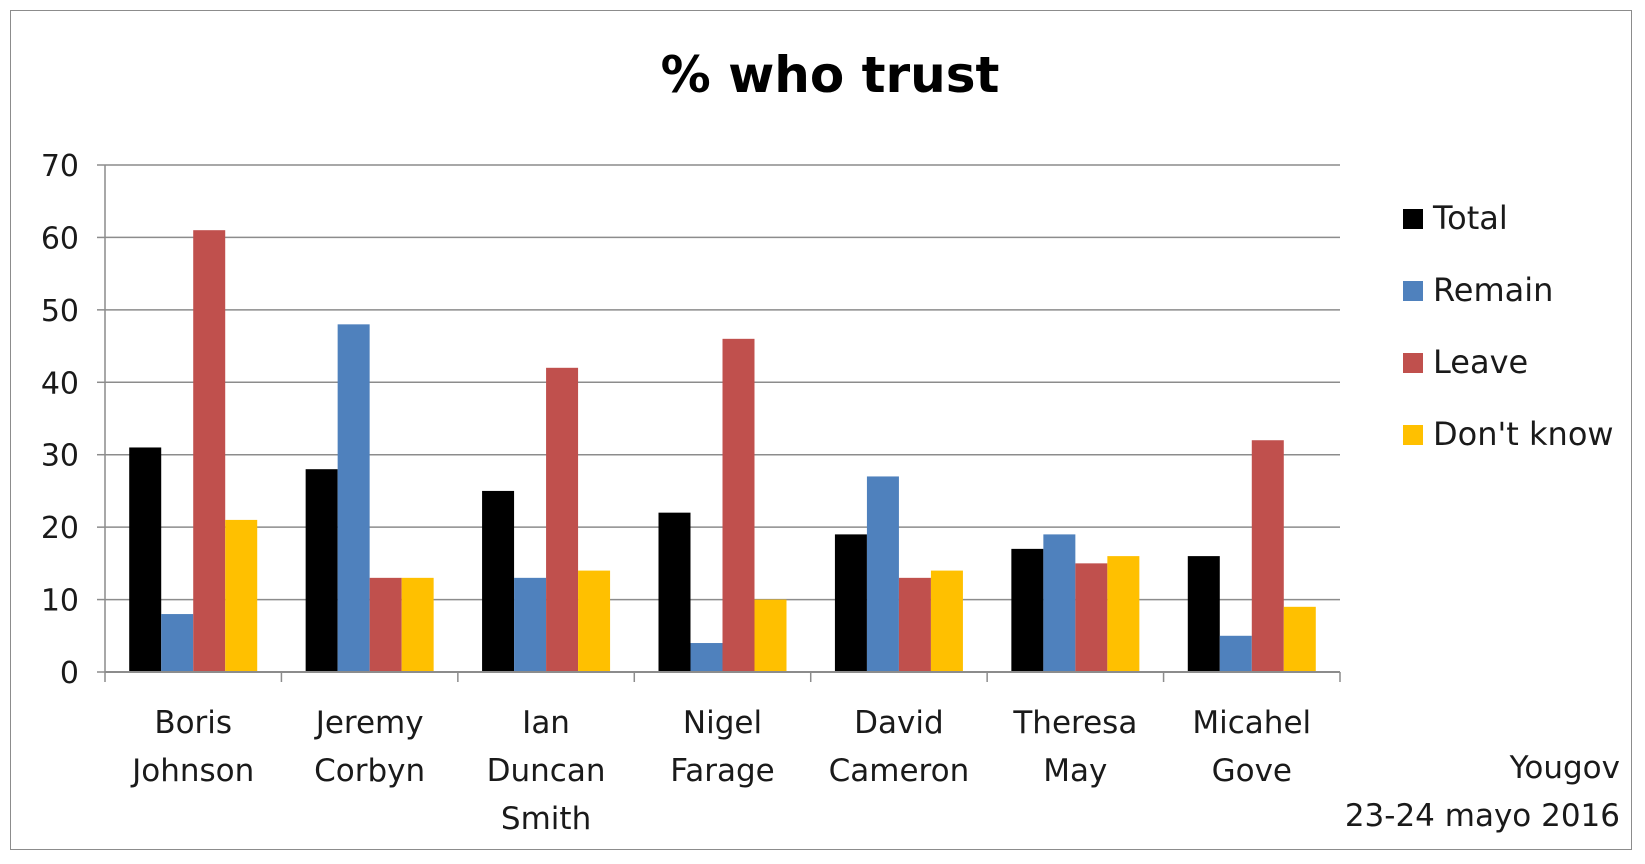 Image resolution: width=1645 pixels, height=864 pixels. What do you see at coordinates (60, 420) in the screenshot?
I see `y-axis-ticks: 0 10 20 30 40 50 60 70` at bounding box center [60, 420].